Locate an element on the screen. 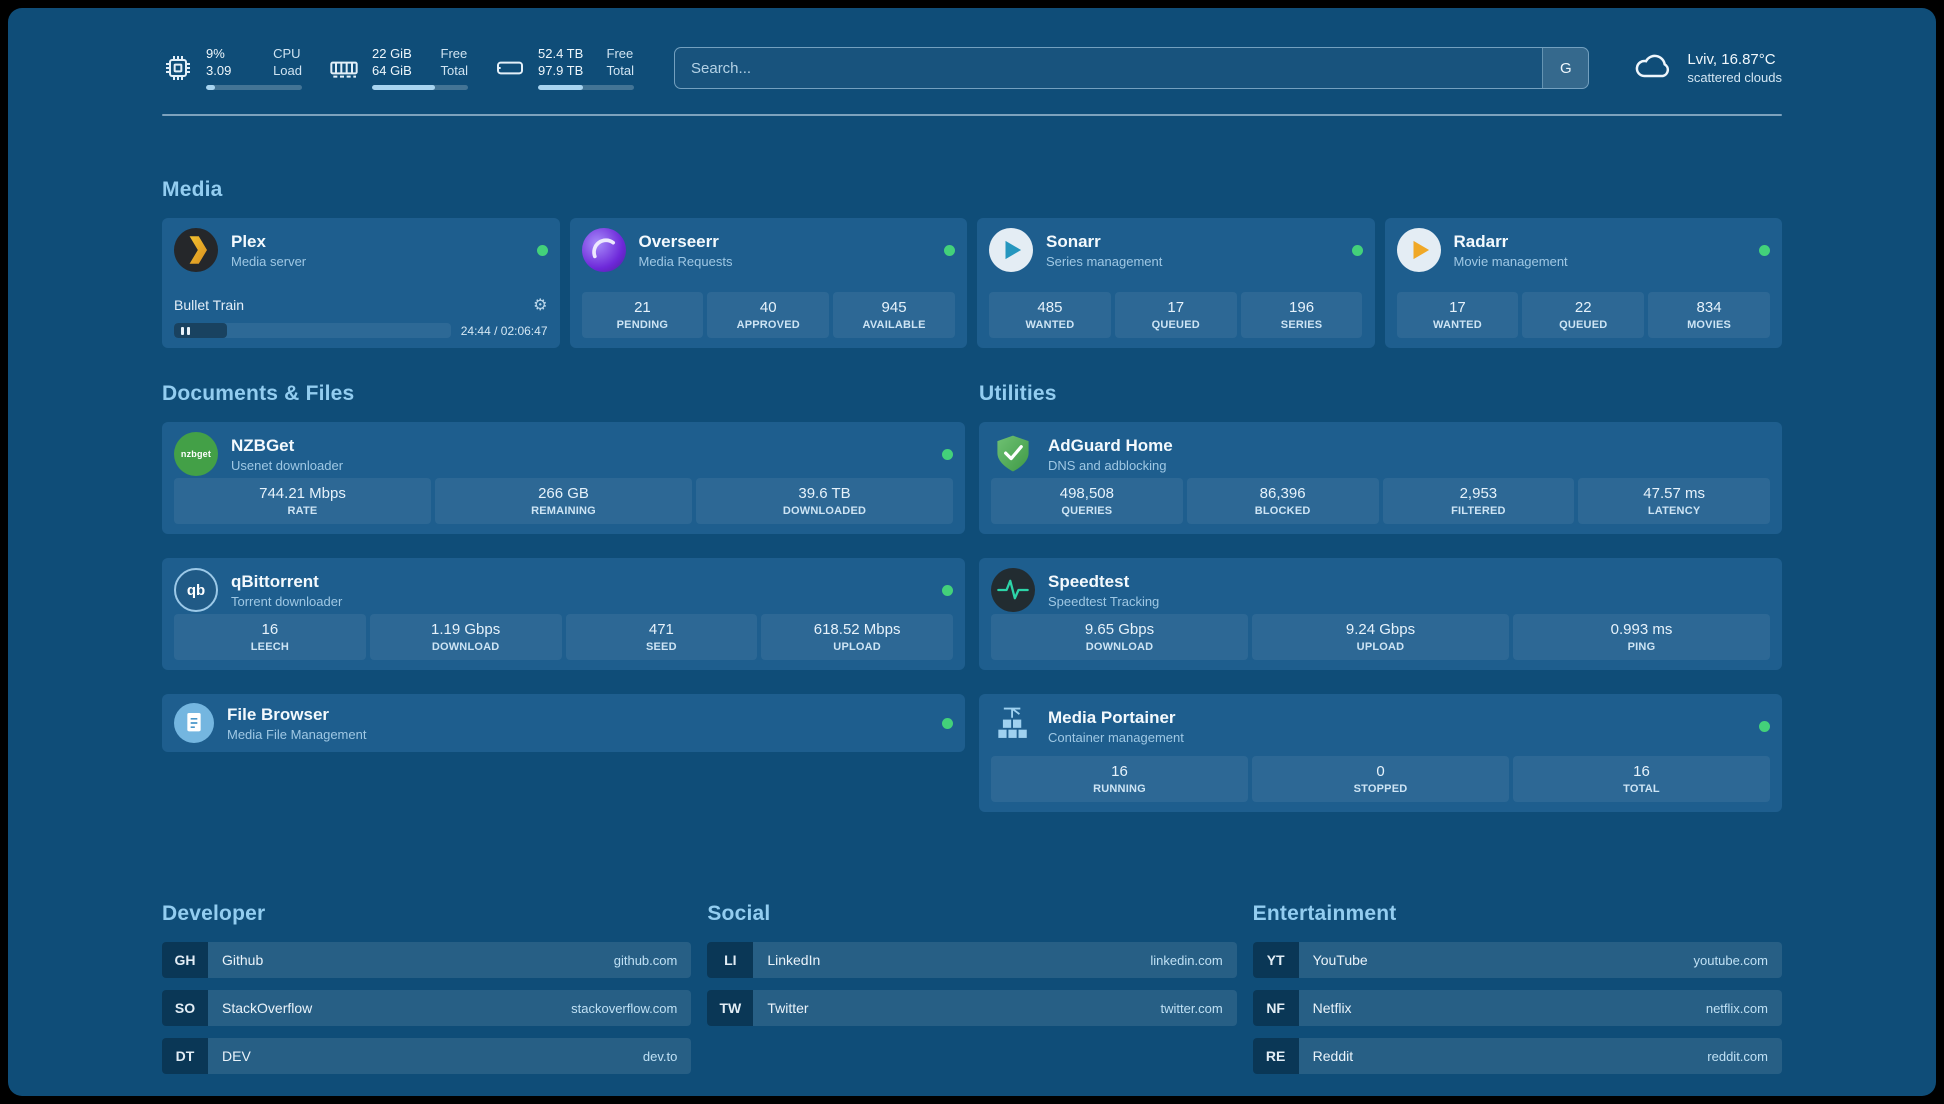 The image size is (1944, 1104). bookmark-abbr: YT is located at coordinates (1275, 960).